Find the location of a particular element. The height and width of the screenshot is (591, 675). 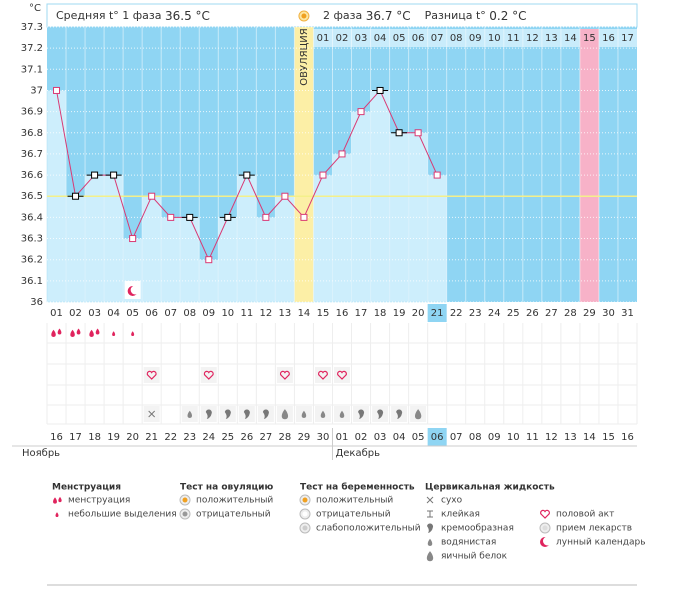

cycle-day-label: 04 is located at coordinates (113, 313).